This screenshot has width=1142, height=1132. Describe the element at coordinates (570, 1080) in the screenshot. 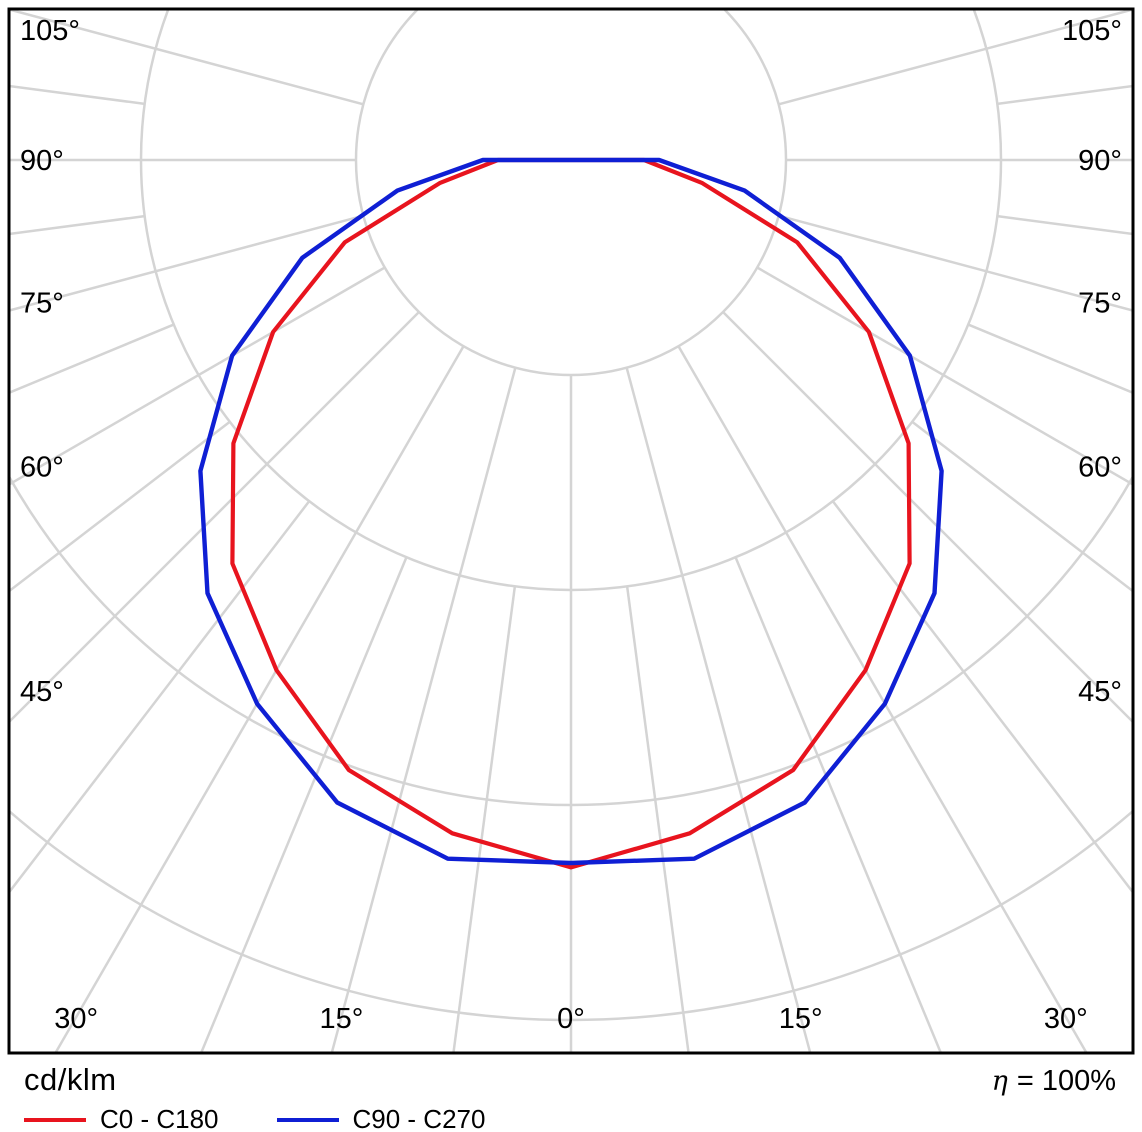

I see `legend-header: cd/klm η = 100%` at that location.